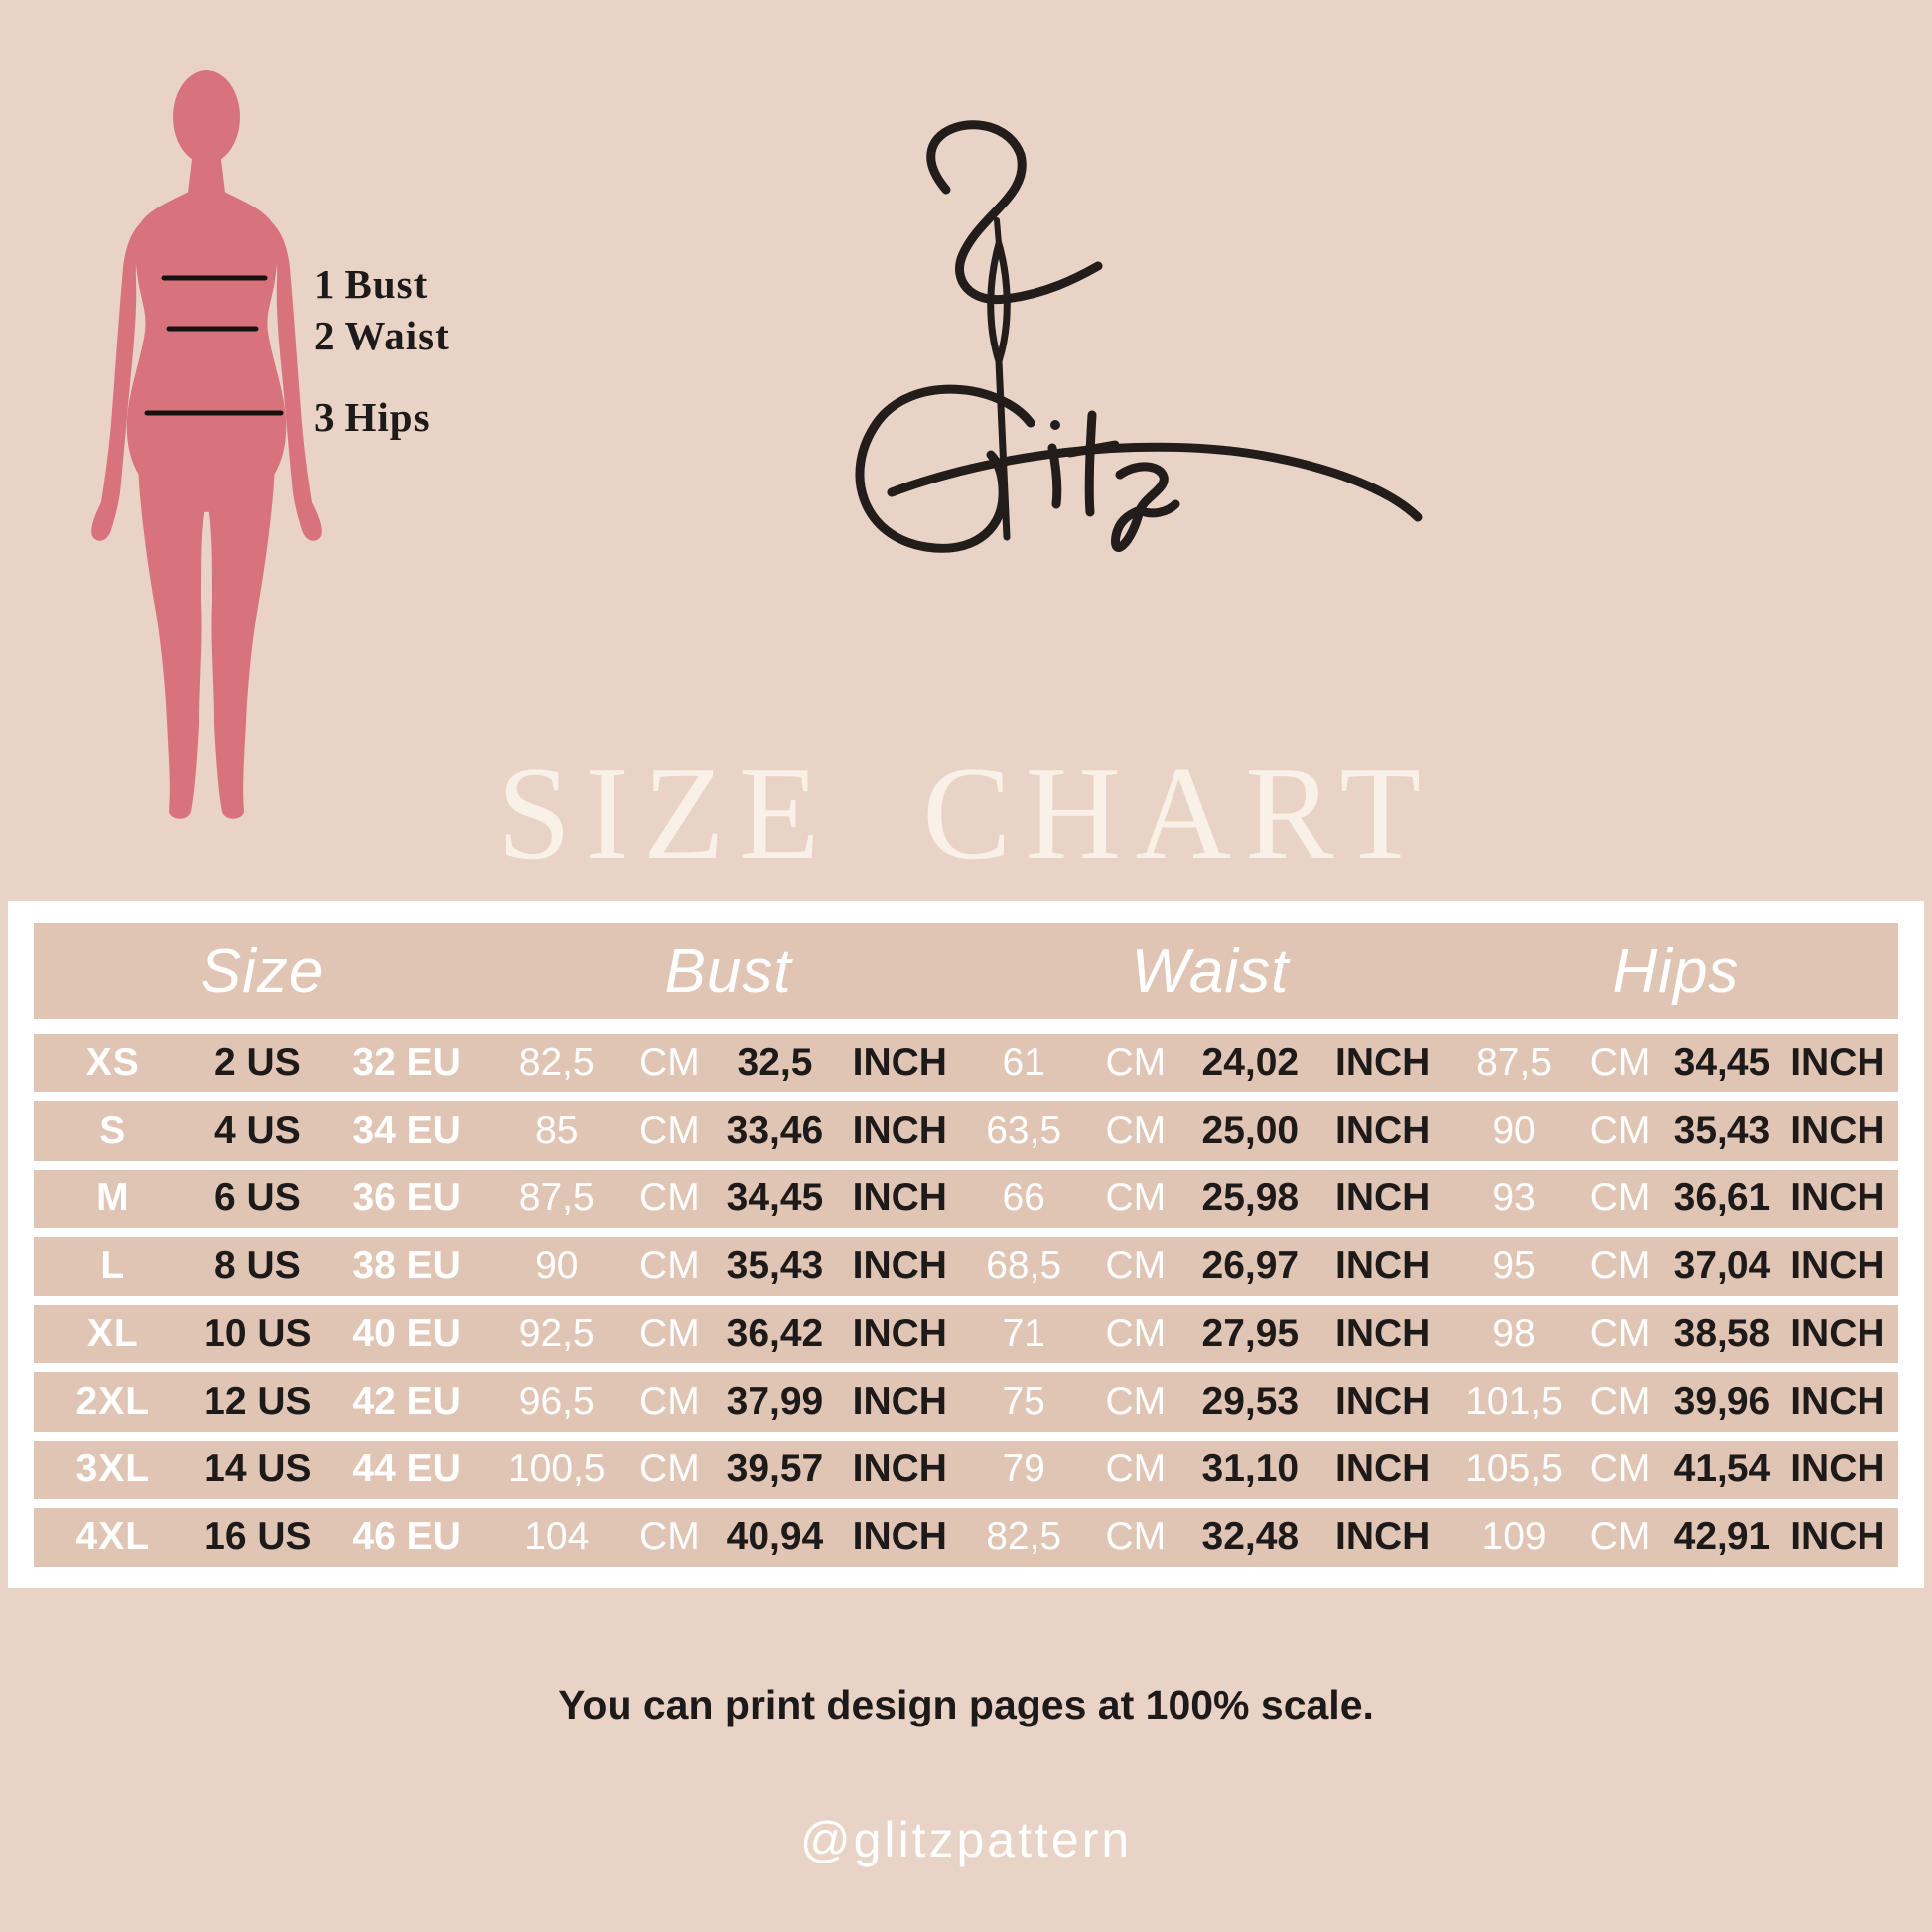  I want to click on bust-inch-value: 33,46, so click(775, 1130).